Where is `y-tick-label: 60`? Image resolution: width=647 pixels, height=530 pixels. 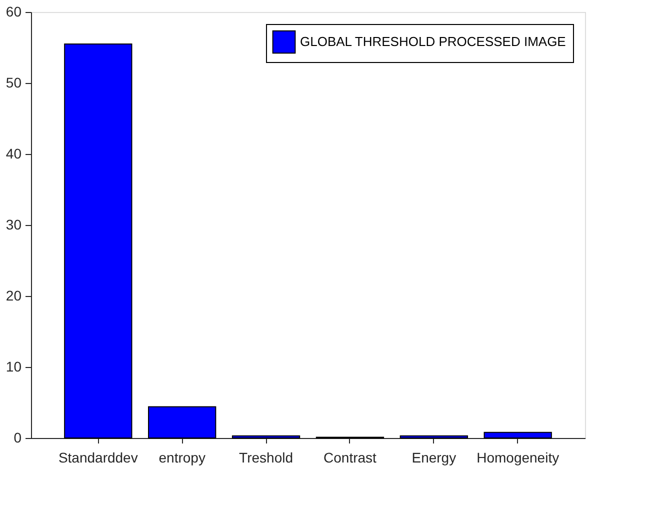
y-tick-label: 60 is located at coordinates (14, 12).